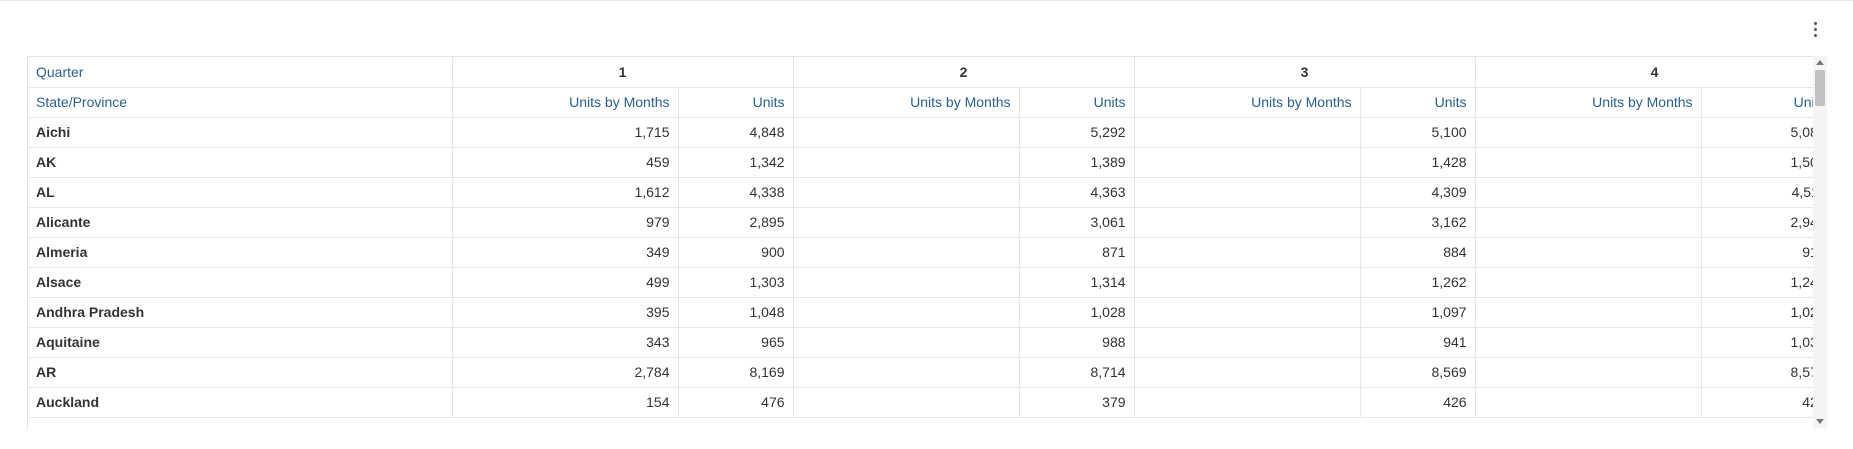  I want to click on units-cell: 3,162, so click(1418, 222).